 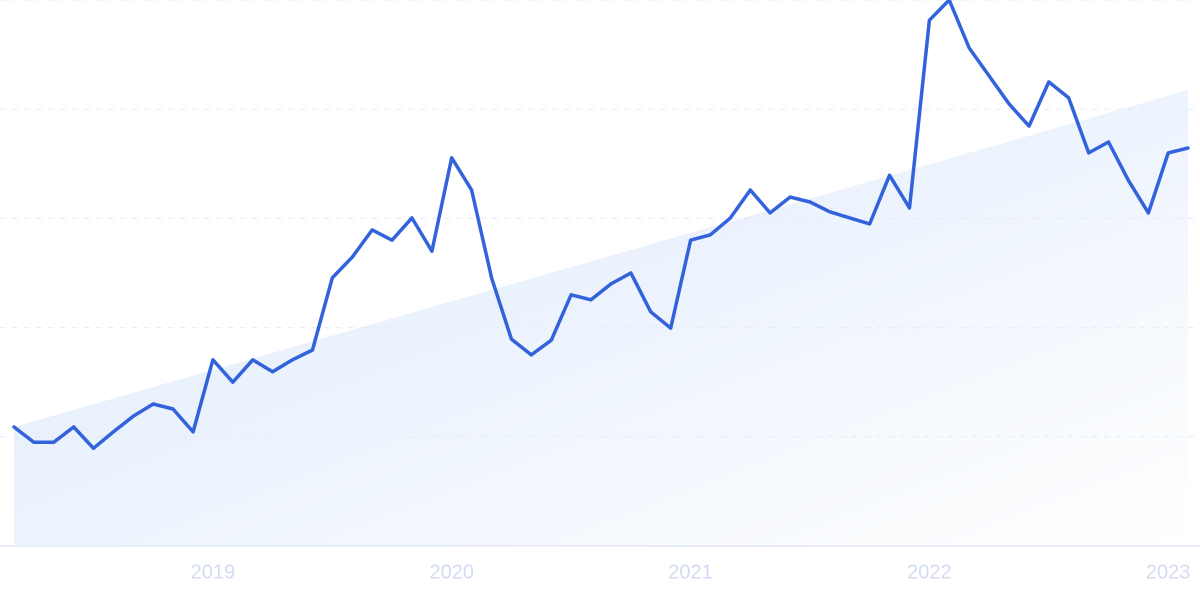 I want to click on x-tick-label: 2021, so click(x=690, y=572).